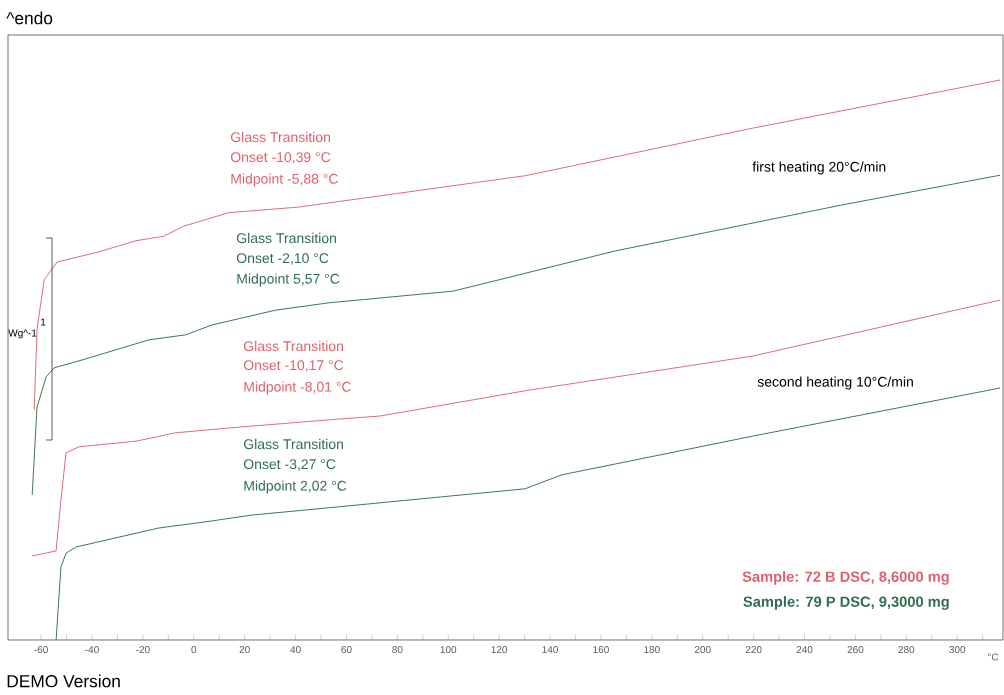 The height and width of the screenshot is (695, 1004). I want to click on x-tick-label: -20, so click(143, 650).